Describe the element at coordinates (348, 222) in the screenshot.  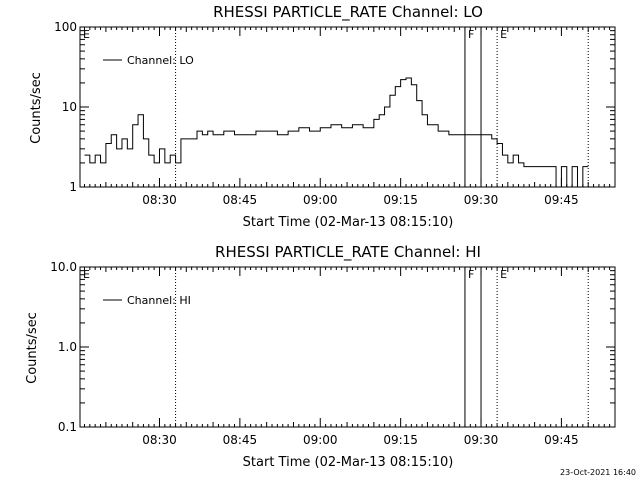
I see `x-axis-label-lo: Start Time (02-Mar-13 08:15:10)` at that location.